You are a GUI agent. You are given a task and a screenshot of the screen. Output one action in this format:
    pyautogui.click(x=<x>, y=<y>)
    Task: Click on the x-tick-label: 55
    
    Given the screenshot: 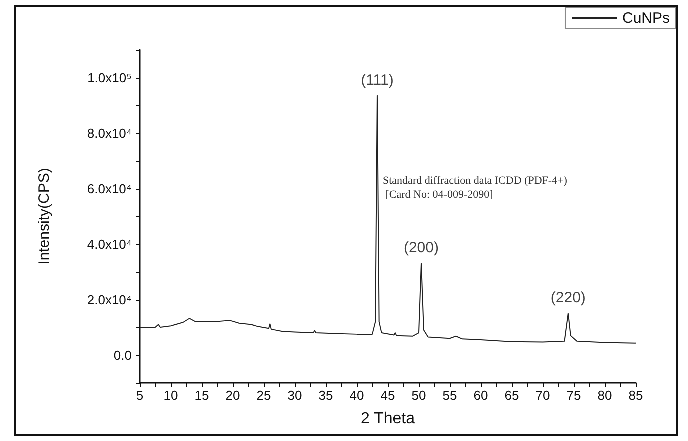 What is the action you would take?
    pyautogui.click(x=450, y=395)
    